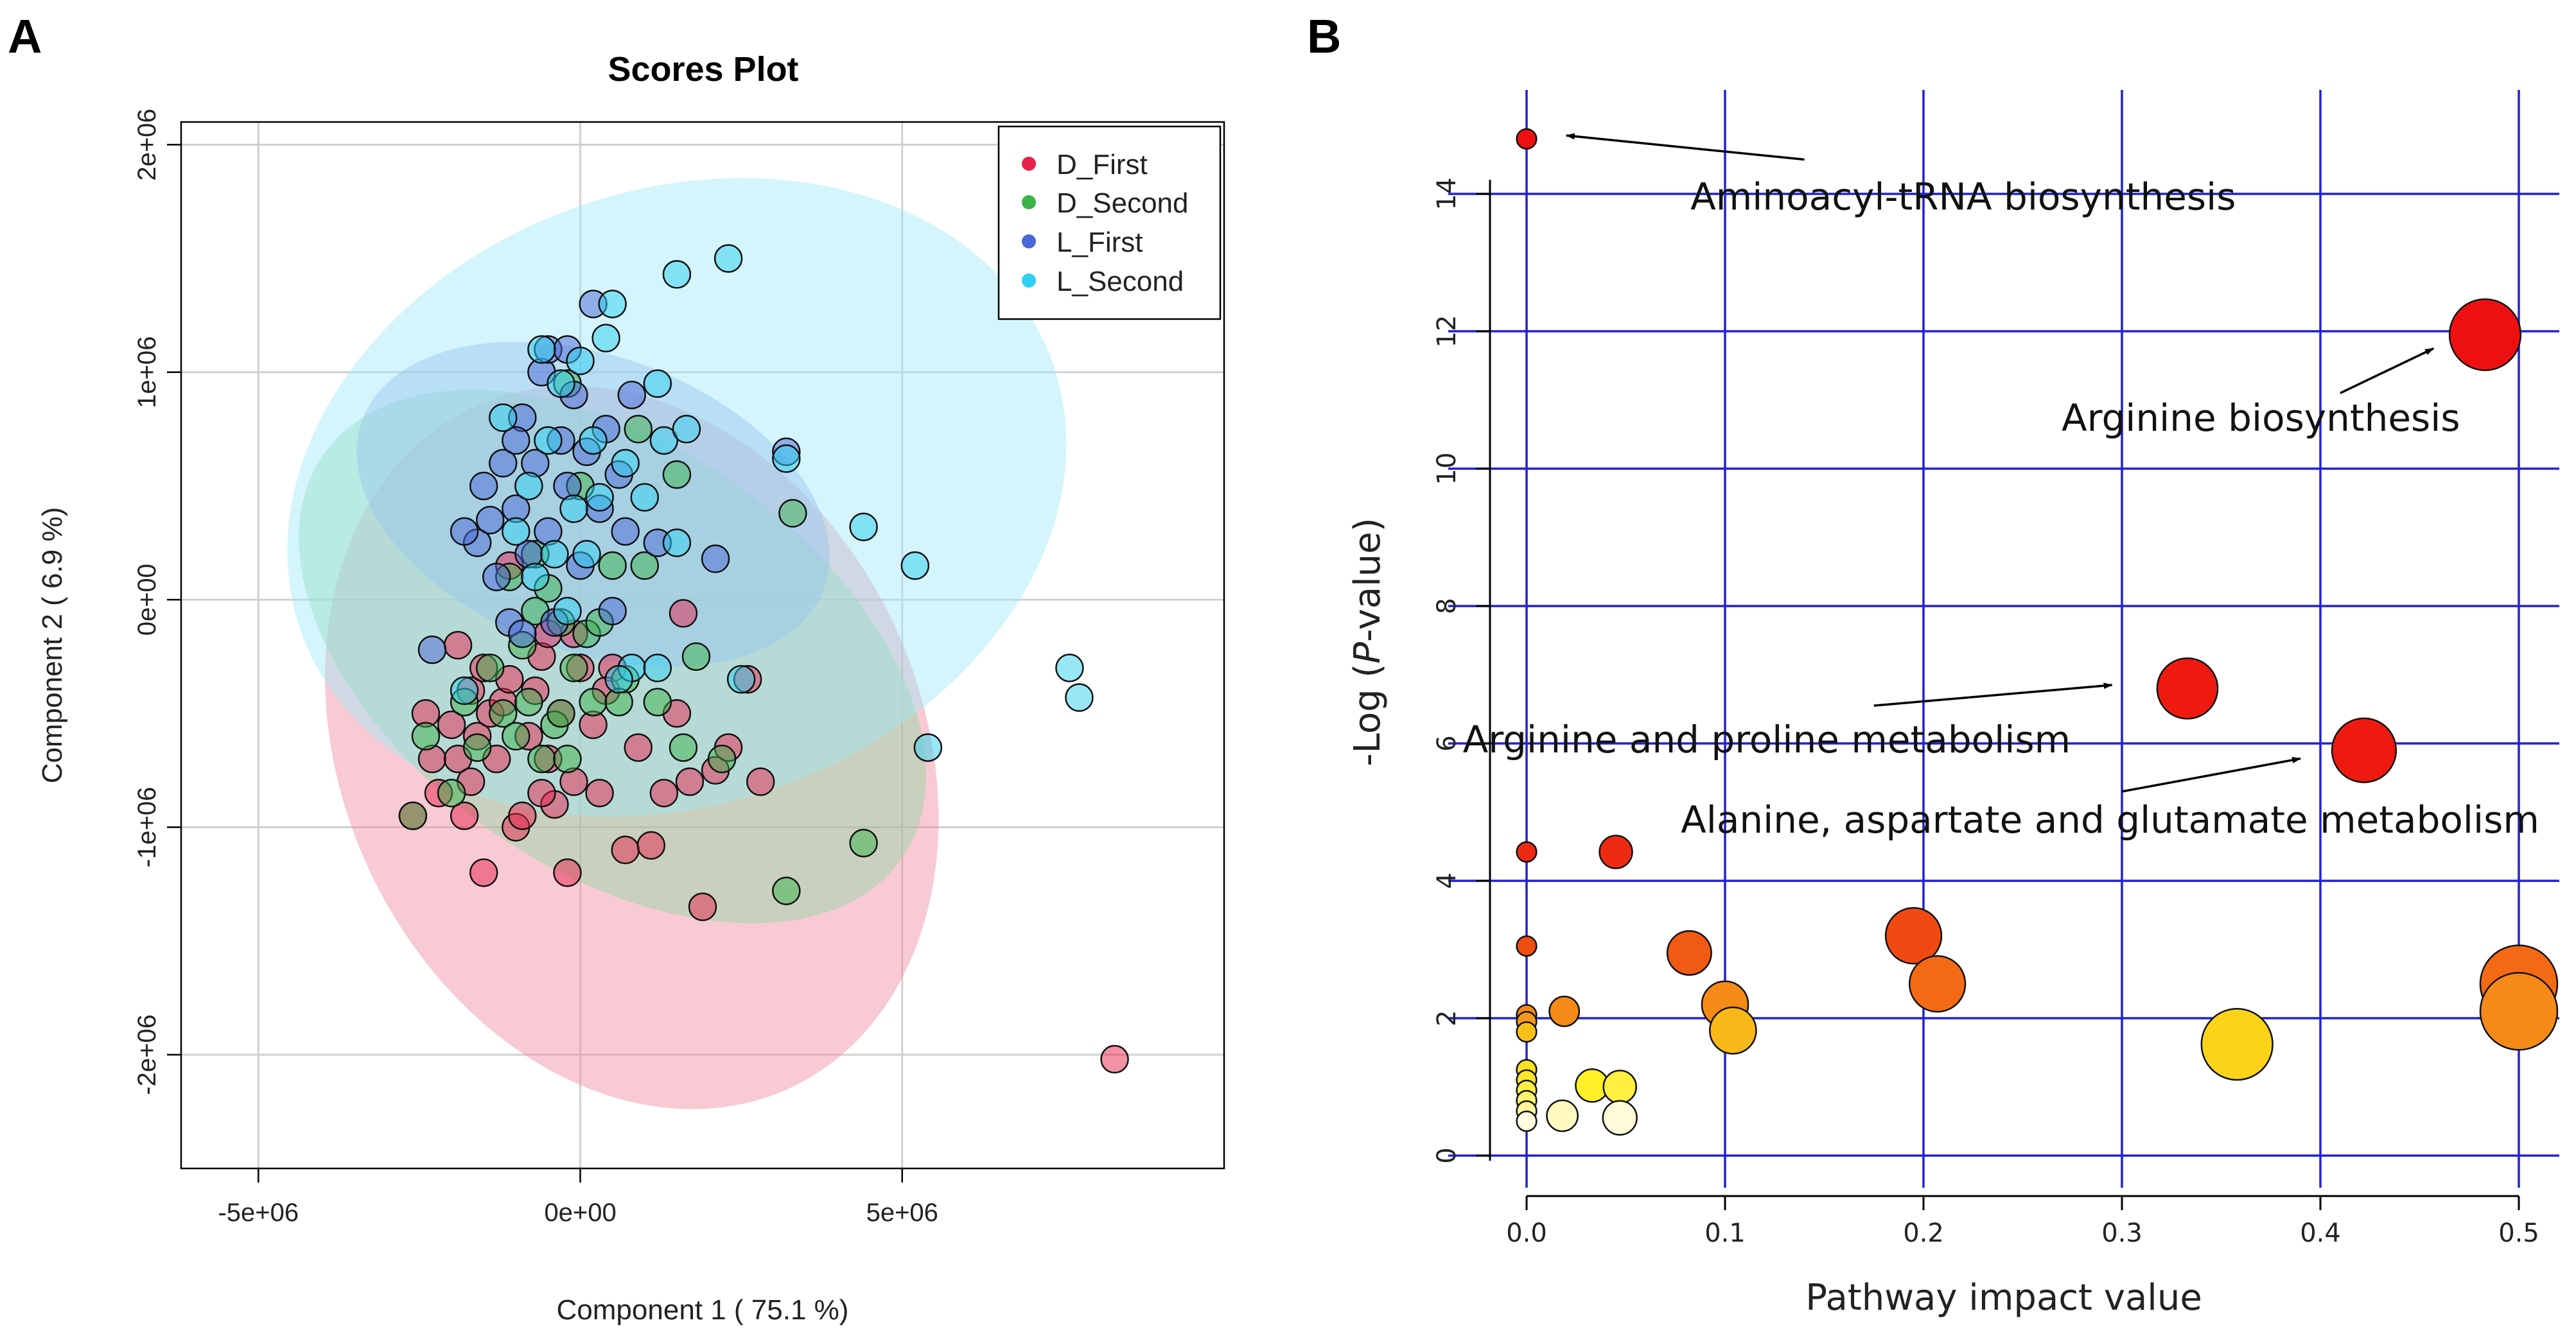 Image resolution: width=2576 pixels, height=1336 pixels. Describe the element at coordinates (2320, 1233) in the screenshot. I see `pathway-x-tick-label-4: 0.4` at that location.